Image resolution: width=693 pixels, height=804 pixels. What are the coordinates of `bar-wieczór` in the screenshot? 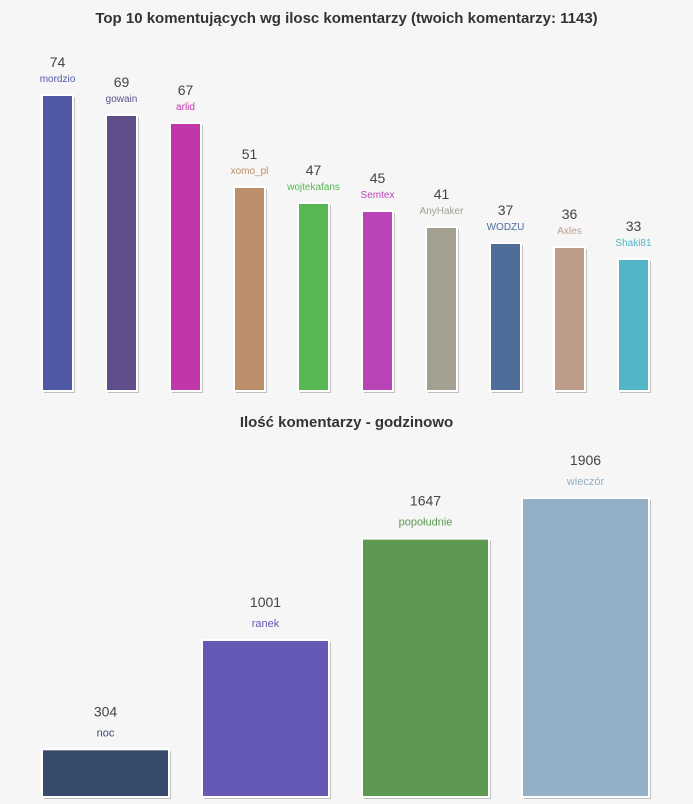 It's located at (585, 647).